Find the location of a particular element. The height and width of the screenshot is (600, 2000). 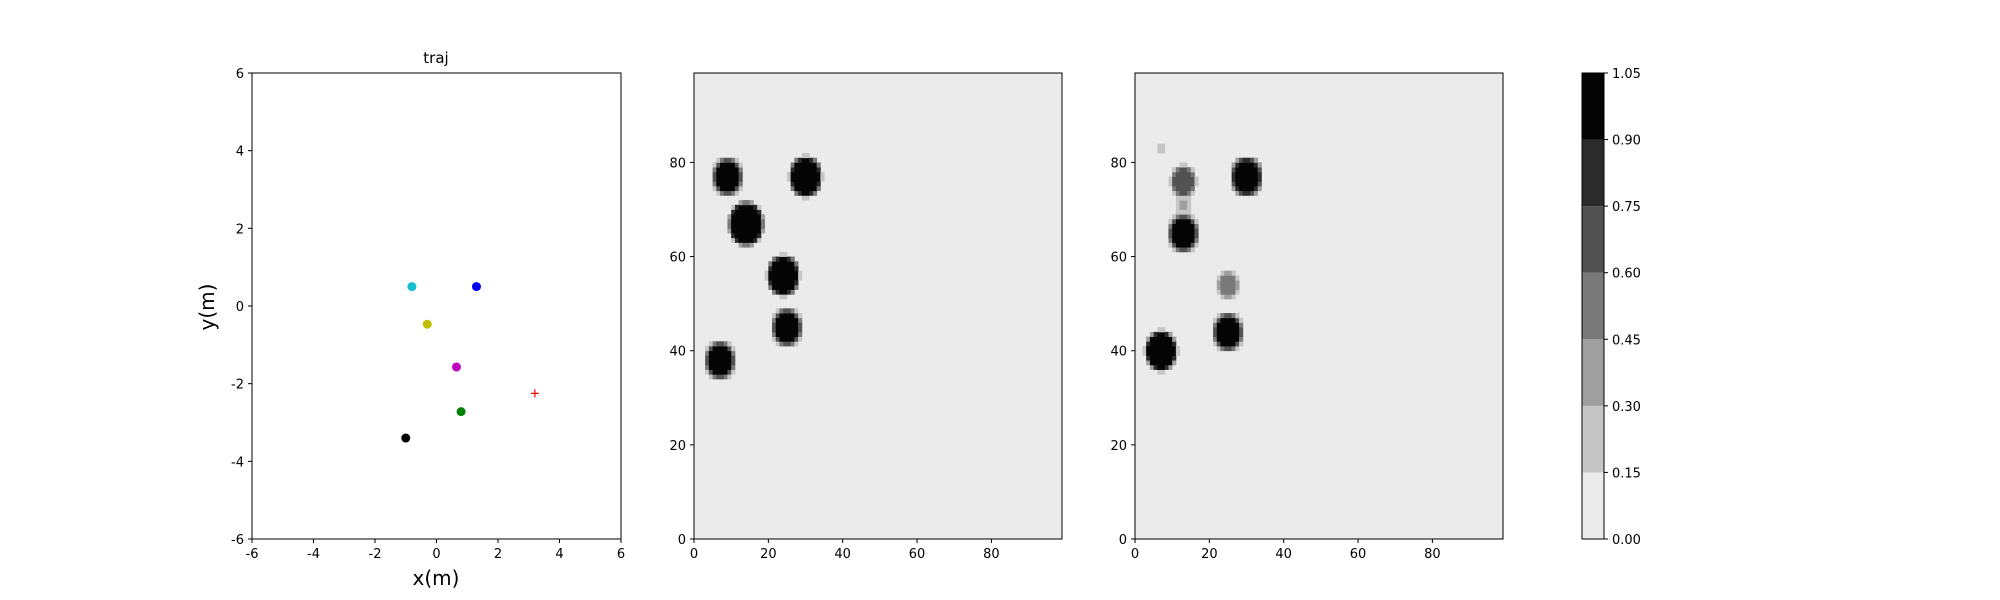

x-tick-label: 80 is located at coordinates (1432, 554).